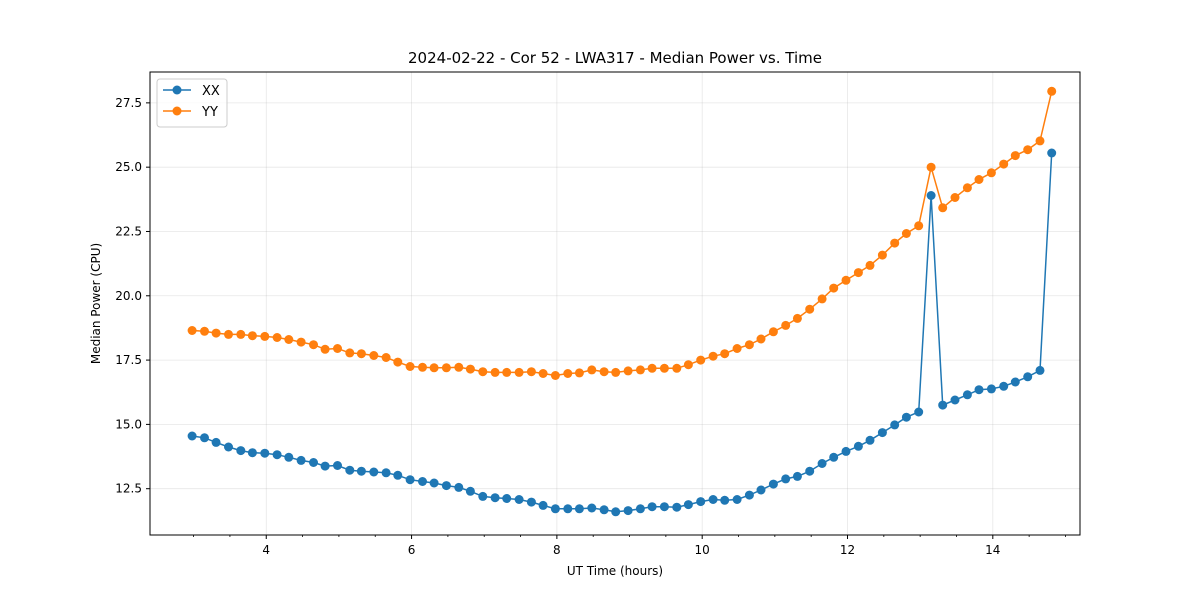 Image resolution: width=1200 pixels, height=600 pixels. I want to click on legend-marker-yy, so click(177, 111).